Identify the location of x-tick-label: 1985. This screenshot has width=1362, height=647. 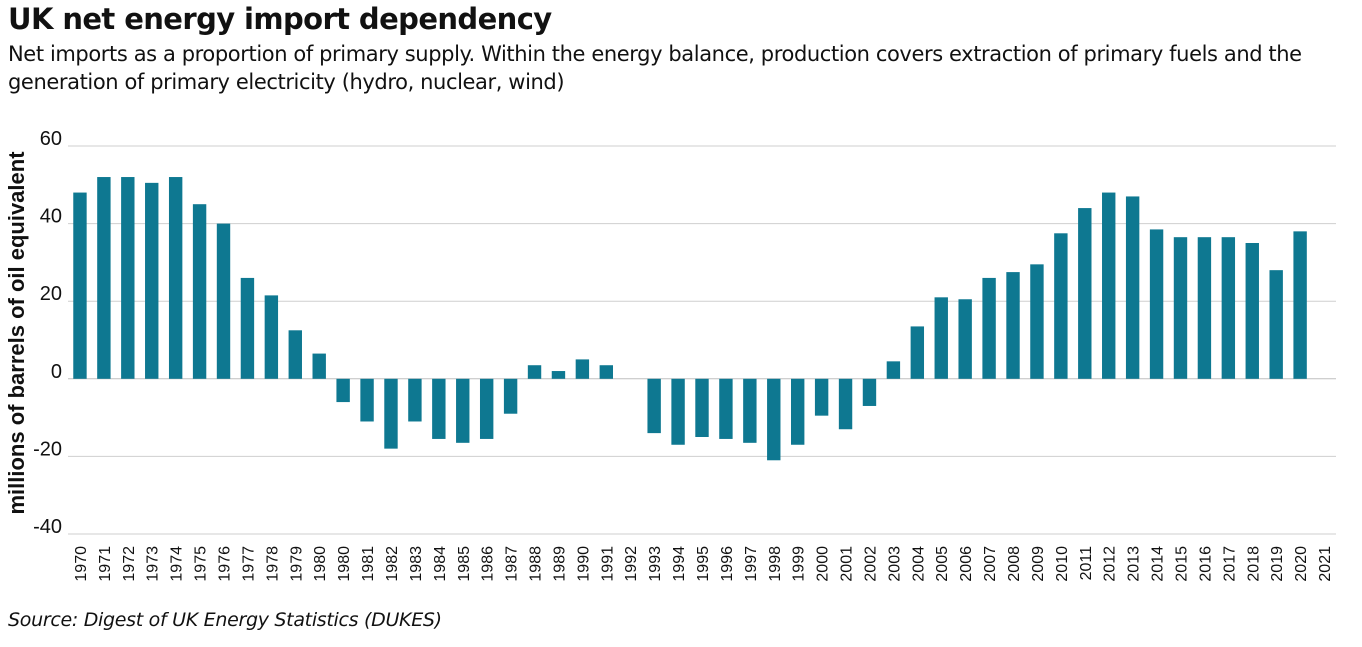
(464, 564).